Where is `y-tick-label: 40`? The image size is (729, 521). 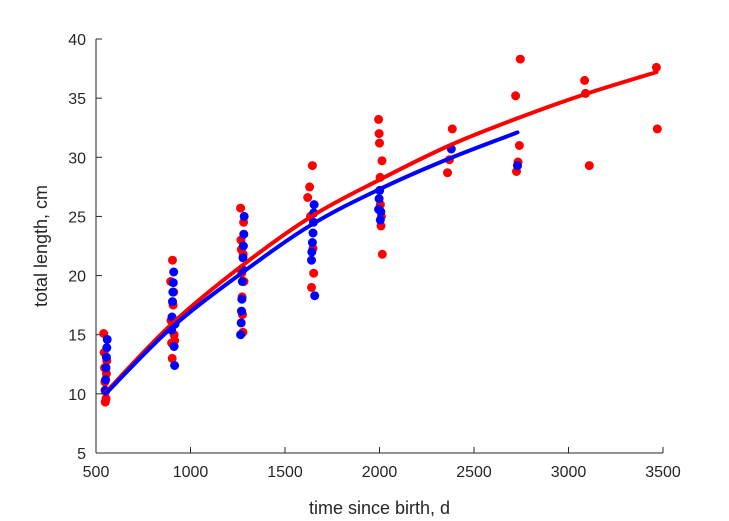
y-tick-label: 40 is located at coordinates (77, 40).